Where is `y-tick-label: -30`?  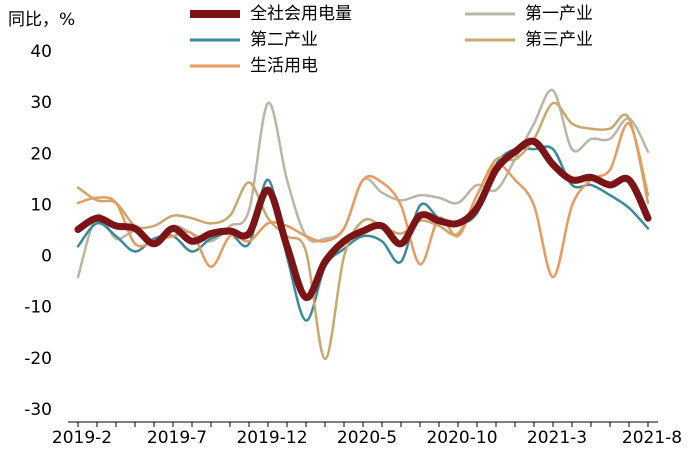
y-tick-label: -30 is located at coordinates (38, 410).